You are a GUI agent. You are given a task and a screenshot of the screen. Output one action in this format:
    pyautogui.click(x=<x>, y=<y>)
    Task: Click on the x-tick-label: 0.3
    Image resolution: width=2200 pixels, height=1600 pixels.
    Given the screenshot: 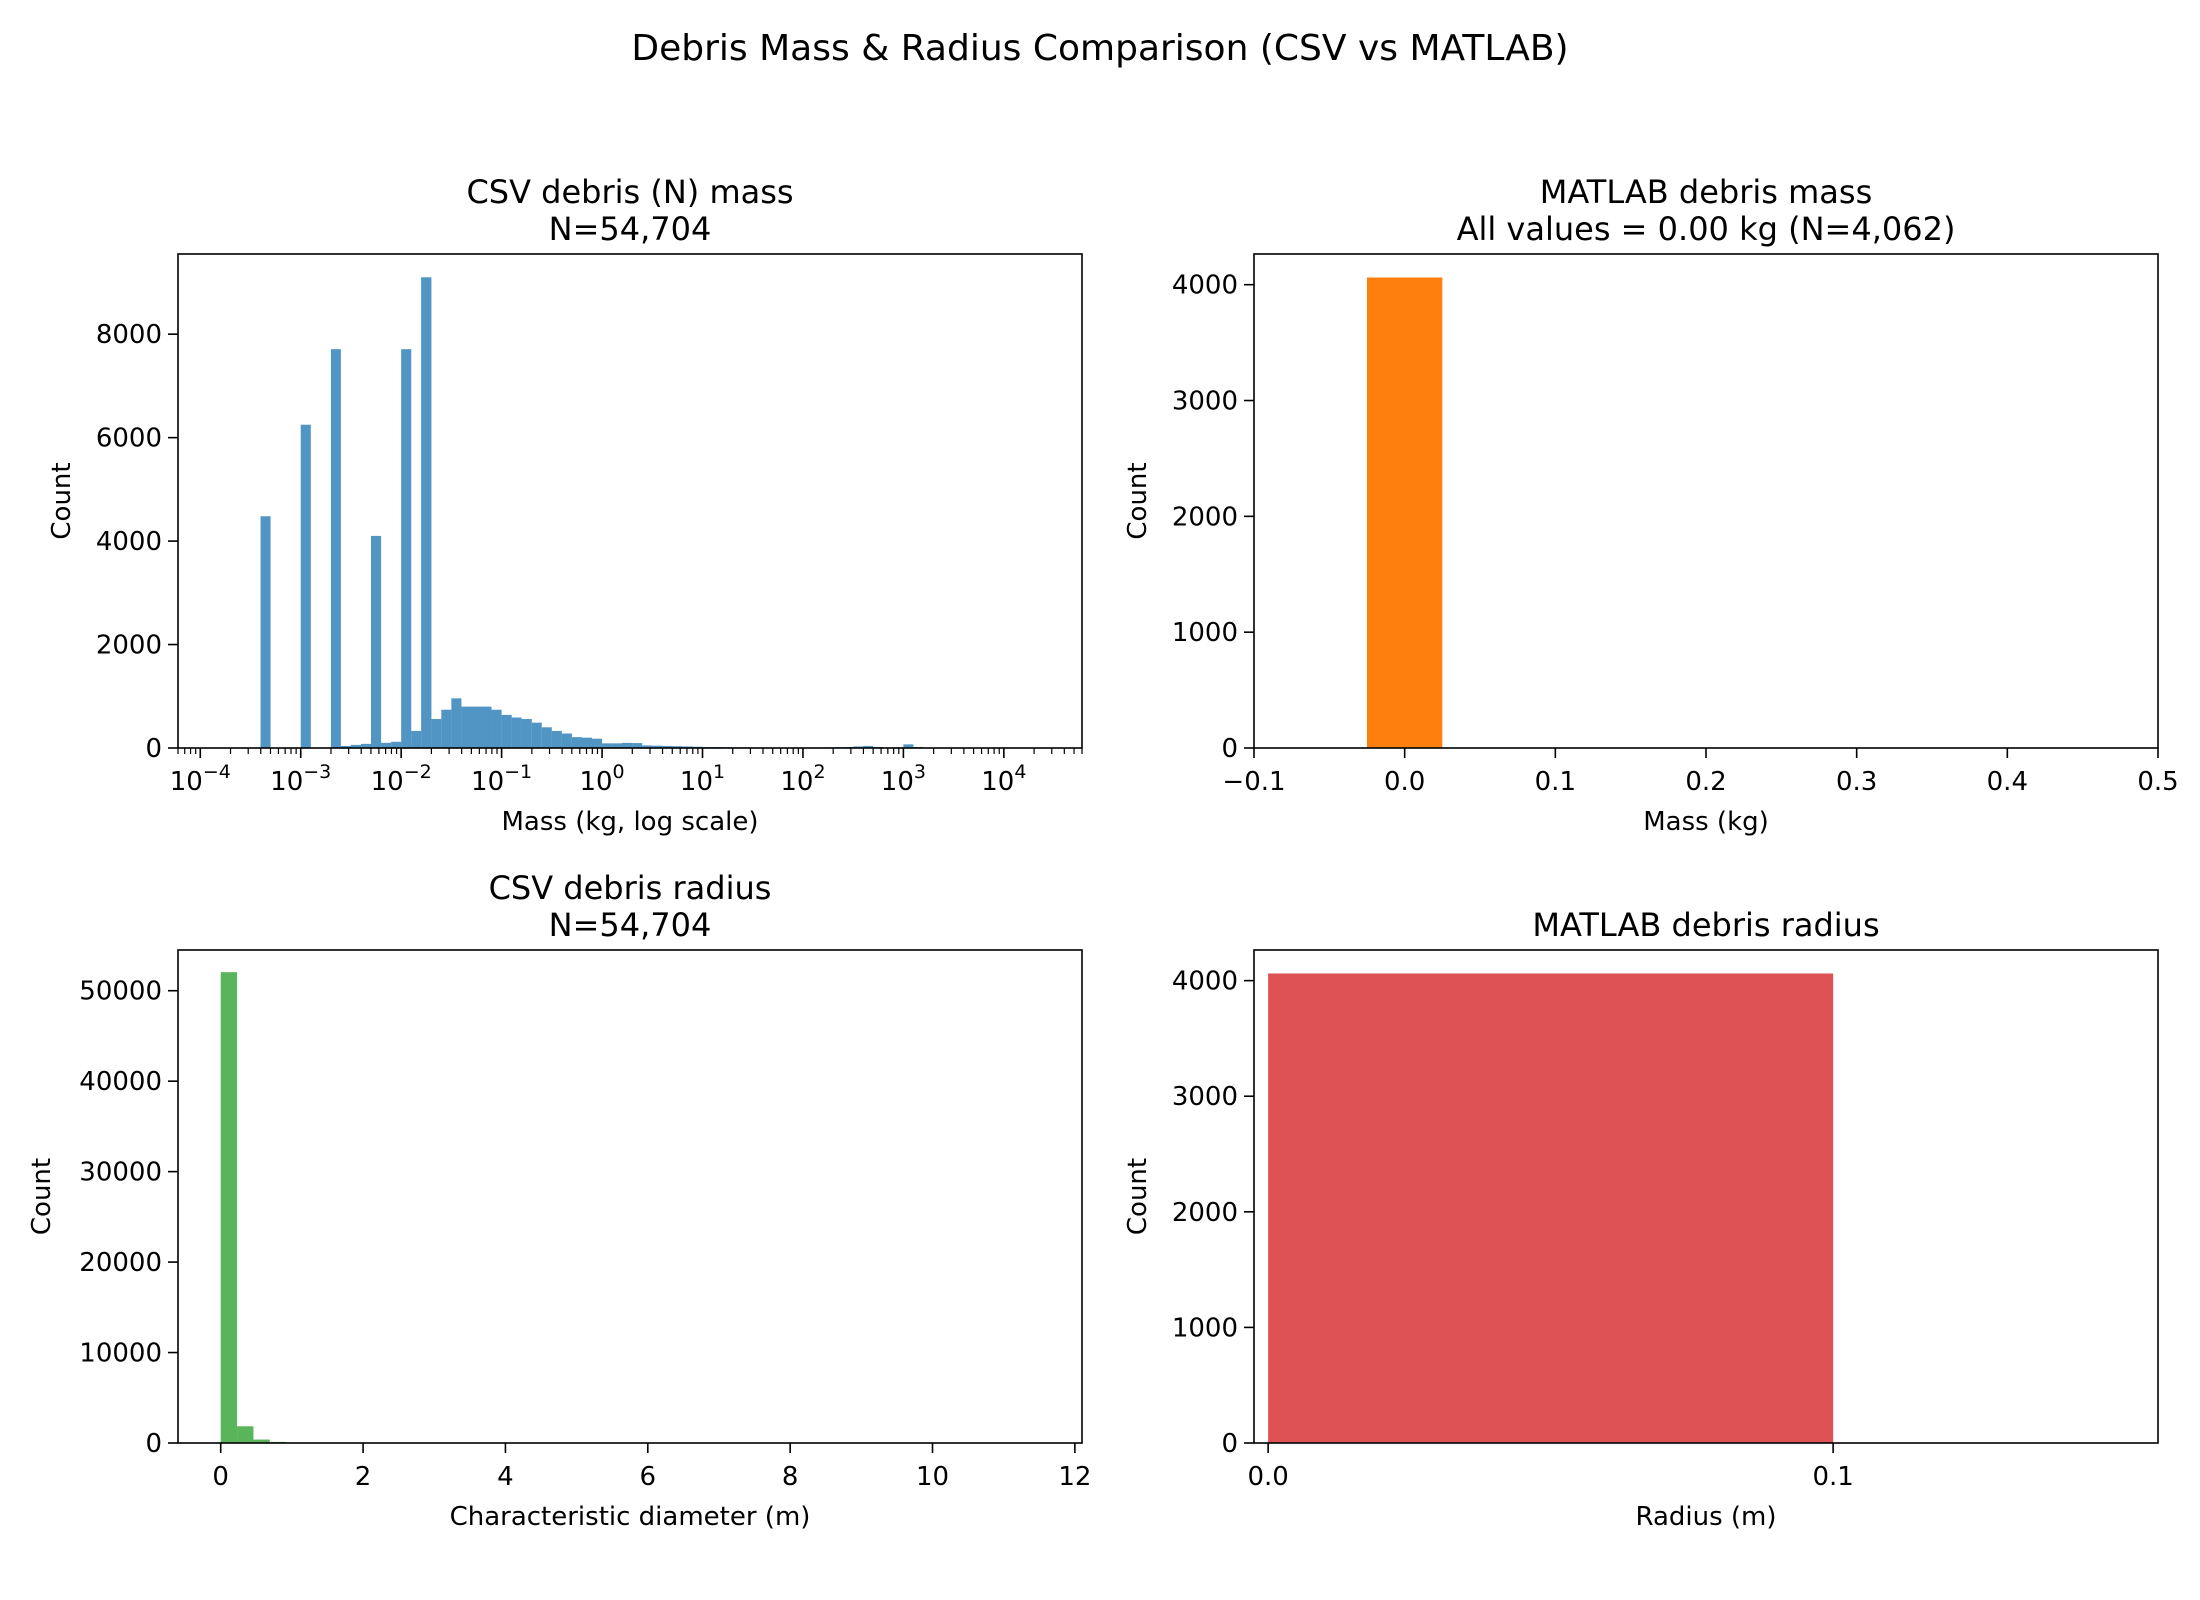 What is the action you would take?
    pyautogui.click(x=1856, y=782)
    